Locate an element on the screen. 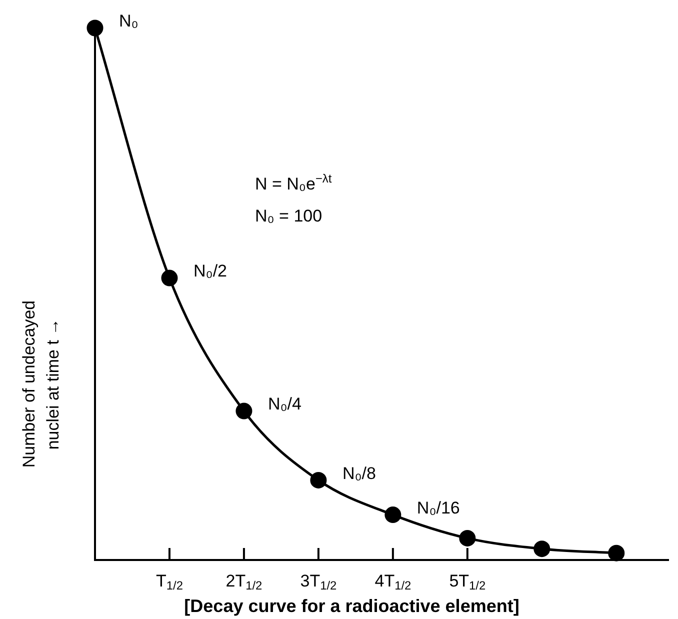 This screenshot has height=619, width=678. annotation: N₀ is located at coordinates (128, 21).